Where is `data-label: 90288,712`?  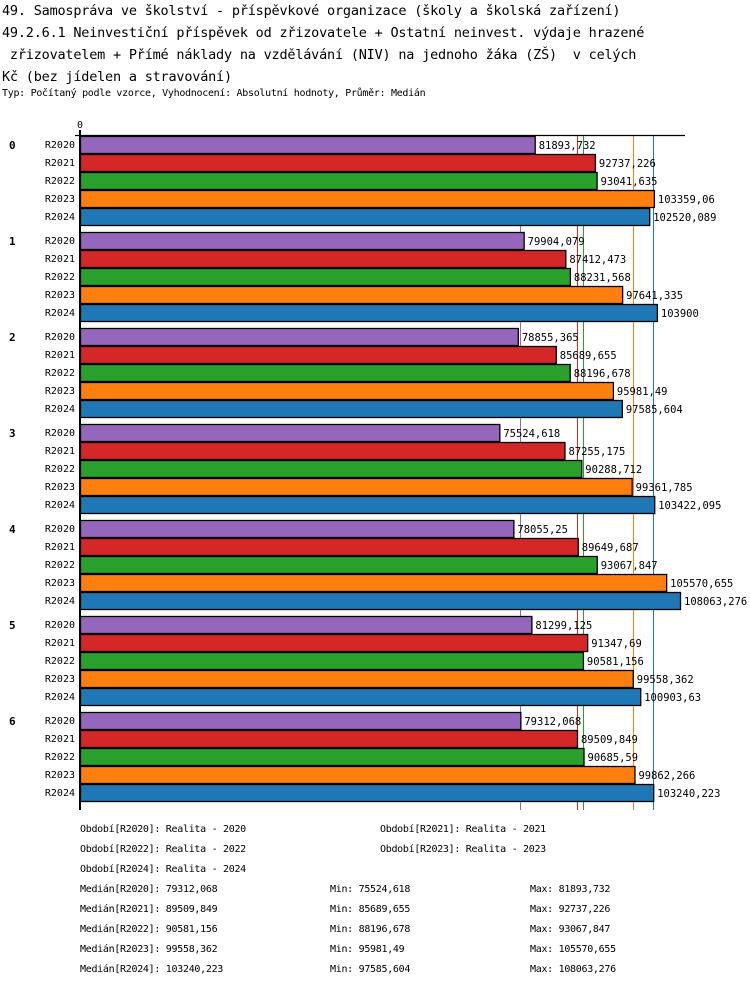
data-label: 90288,712 is located at coordinates (613, 470).